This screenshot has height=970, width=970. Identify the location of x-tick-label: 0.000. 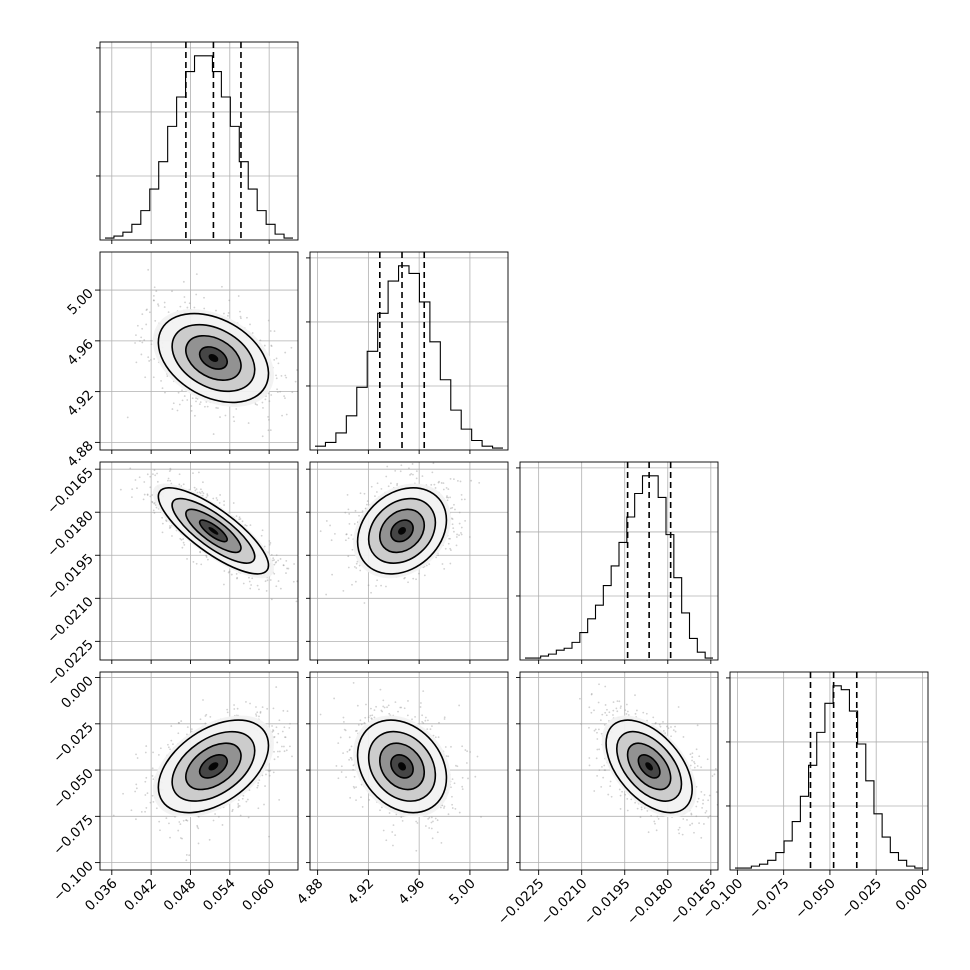
(912, 895).